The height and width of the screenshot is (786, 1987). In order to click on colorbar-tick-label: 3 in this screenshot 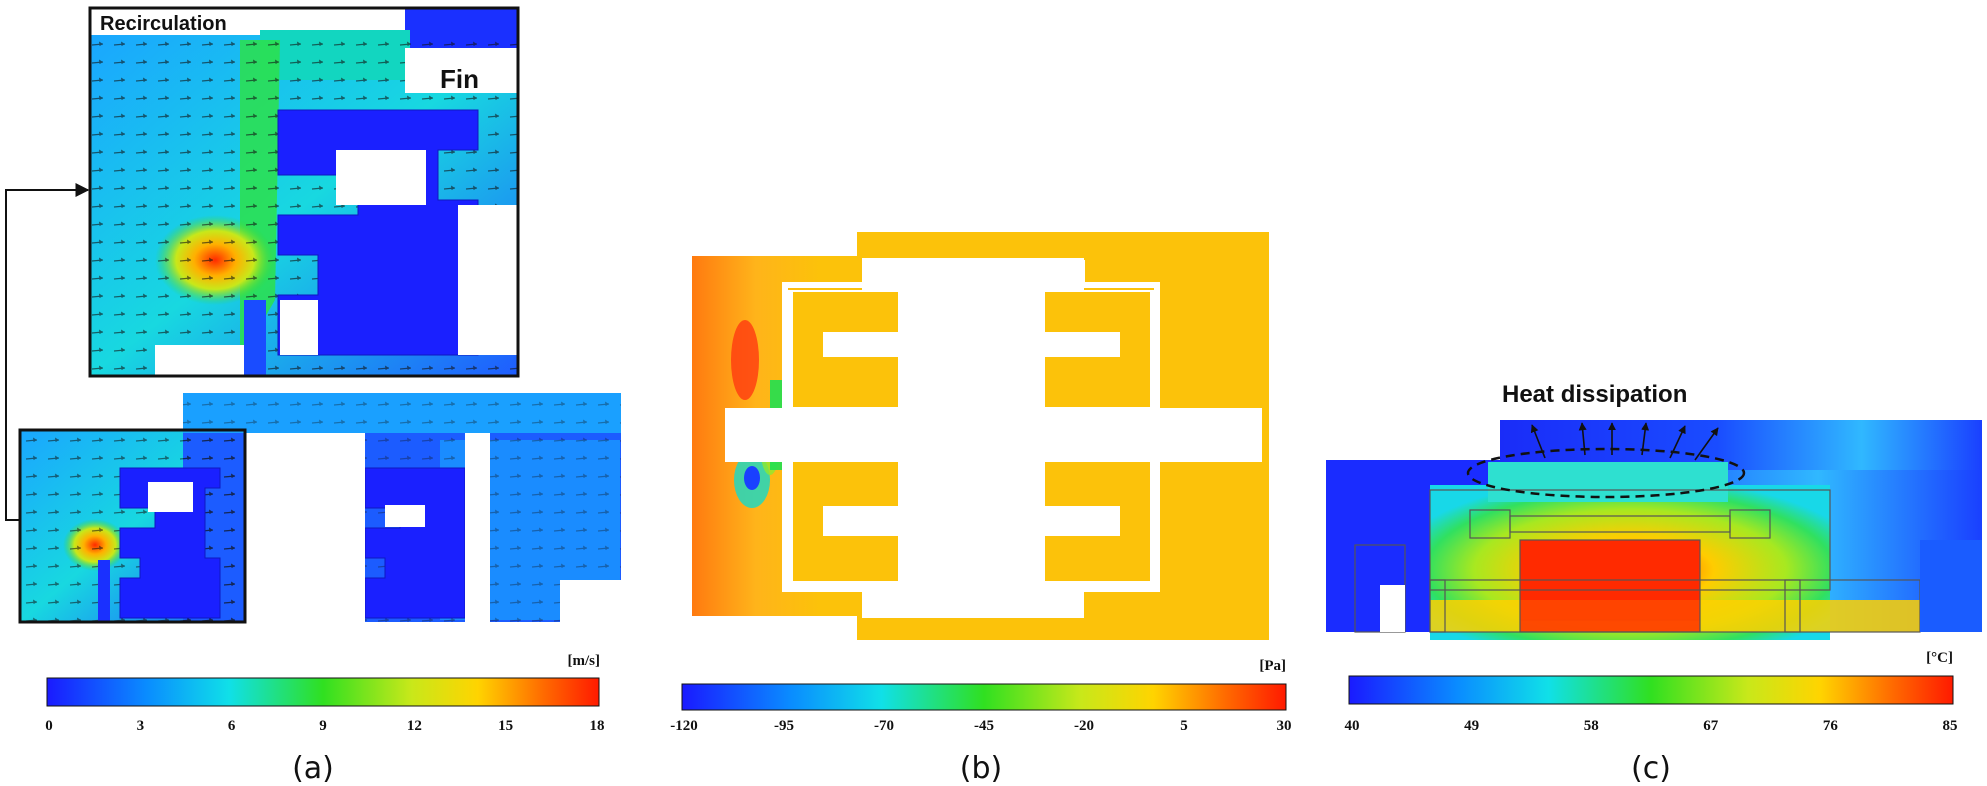, I will do `click(141, 726)`.